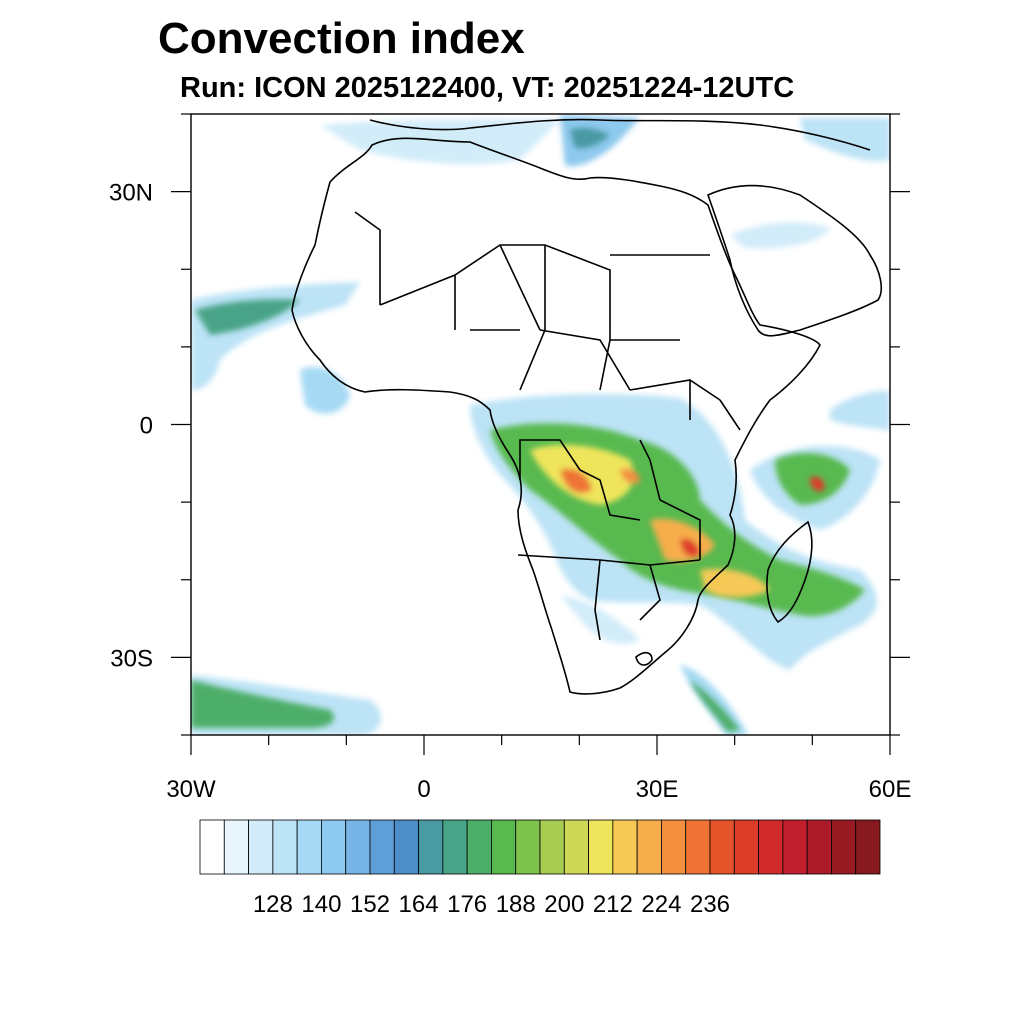 The height and width of the screenshot is (1024, 1024). I want to click on madagascar, so click(789, 572).